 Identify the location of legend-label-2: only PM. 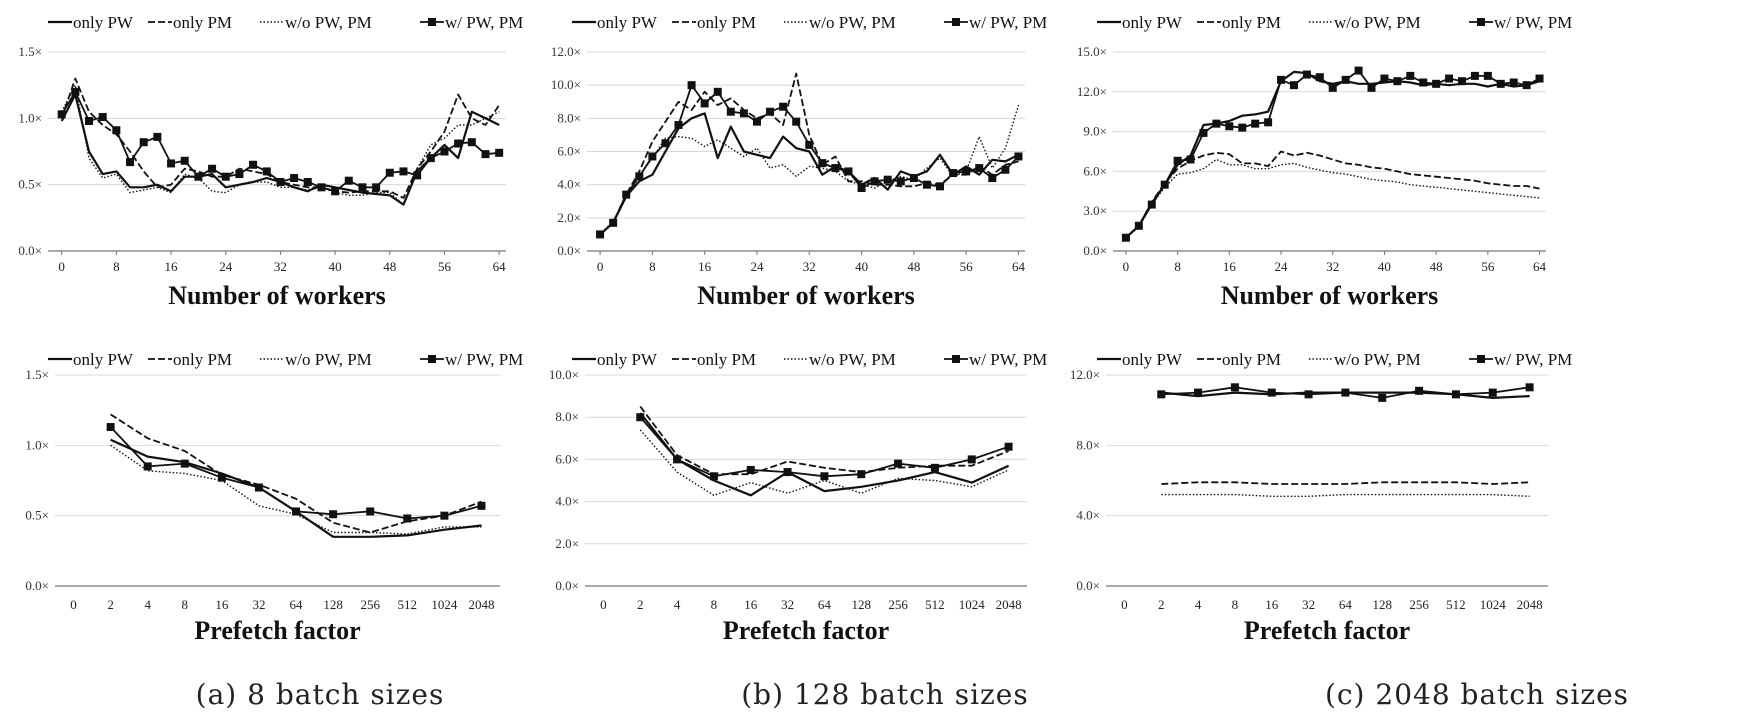
(202, 359).